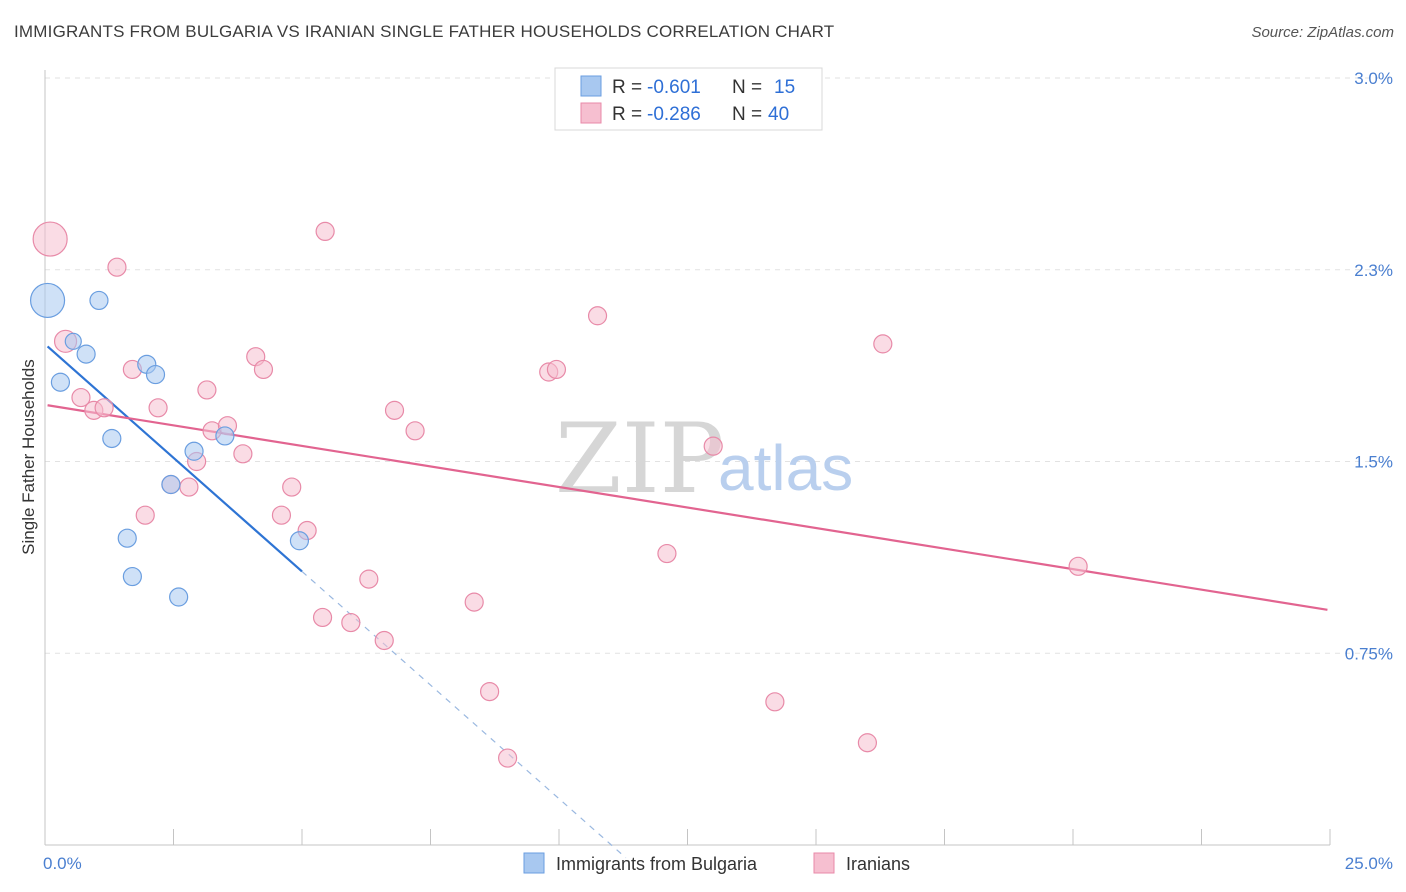 The width and height of the screenshot is (1406, 892). I want to click on y-axis-title: Single Father Households, so click(28, 457).